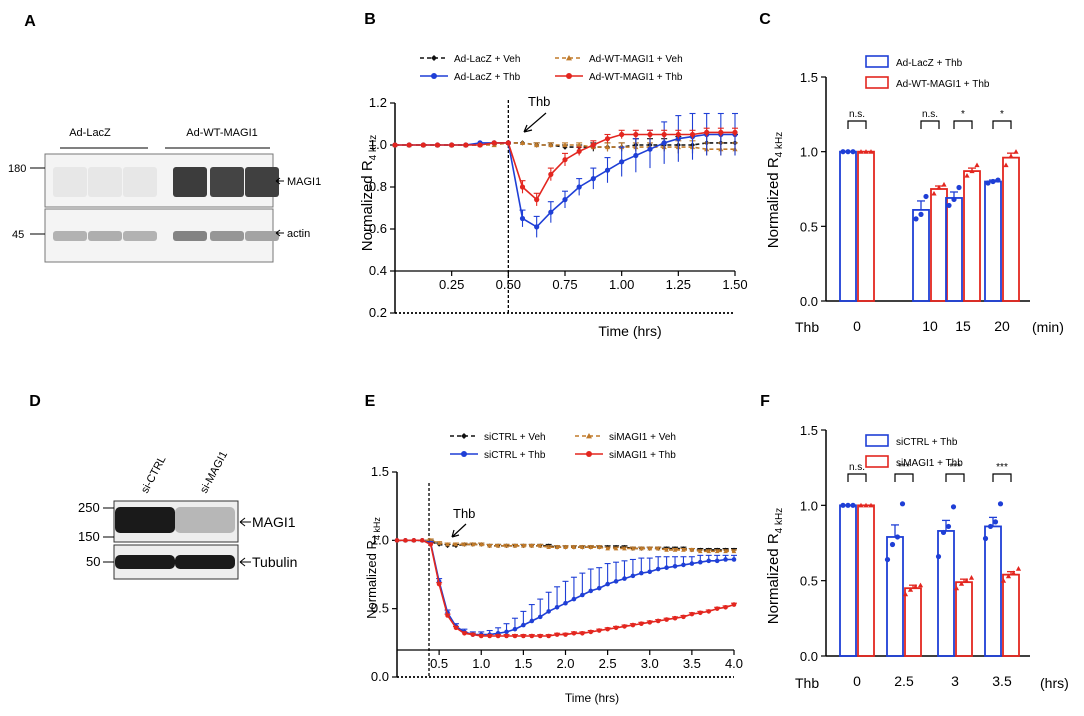 The height and width of the screenshot is (716, 1084). I want to click on panel-f-y-axis-label: Normalized R4 kHz, so click(775, 566).